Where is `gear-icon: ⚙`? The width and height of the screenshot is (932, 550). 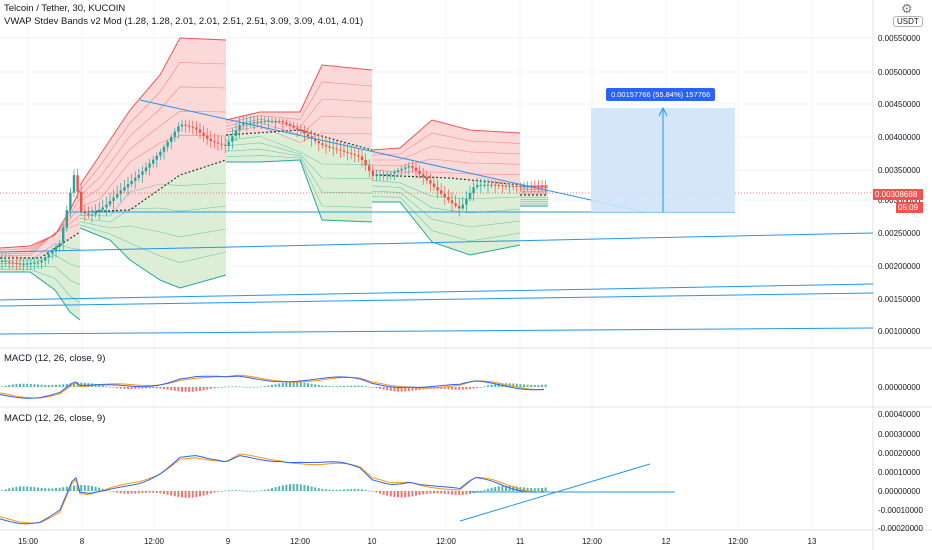 gear-icon: ⚙ is located at coordinates (907, 8).